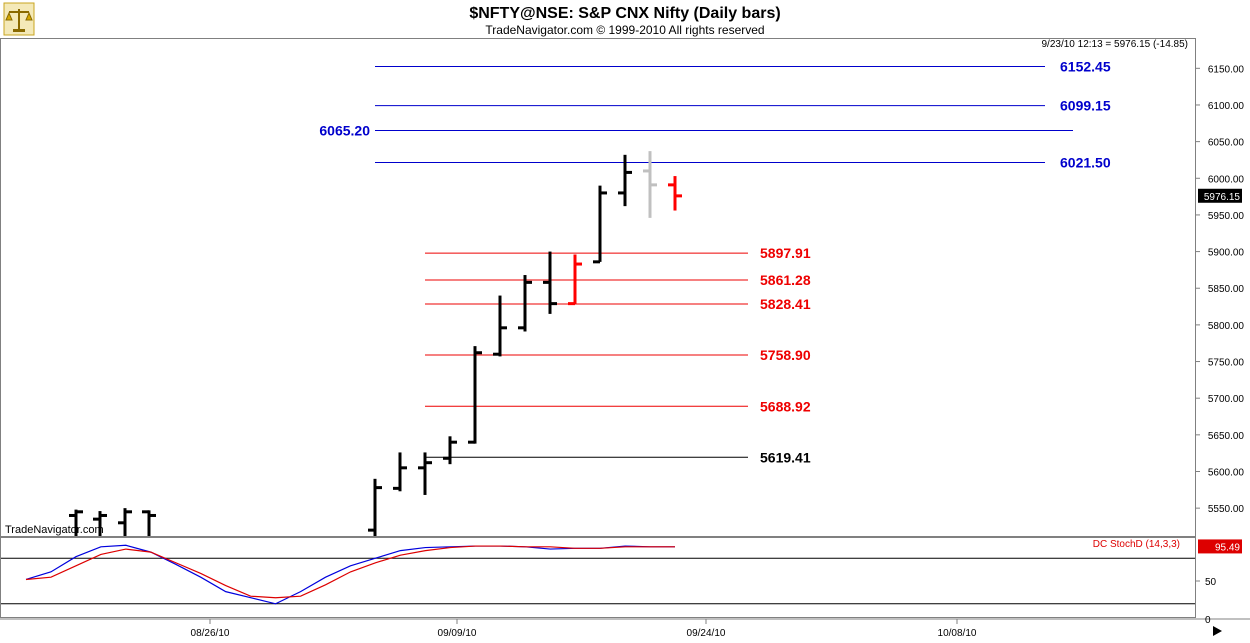 This screenshot has width=1250, height=643. Describe the element at coordinates (625, 13) in the screenshot. I see `chart-title: $NFTY@NSE: S&P CNX Nifty (Daily bars)` at that location.